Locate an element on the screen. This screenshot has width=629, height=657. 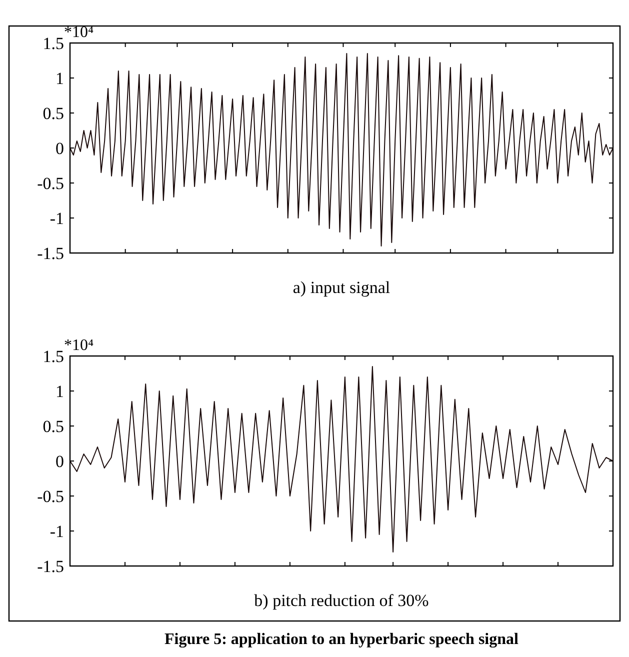
x-axis-title: a) input signal is located at coordinates (341, 287).